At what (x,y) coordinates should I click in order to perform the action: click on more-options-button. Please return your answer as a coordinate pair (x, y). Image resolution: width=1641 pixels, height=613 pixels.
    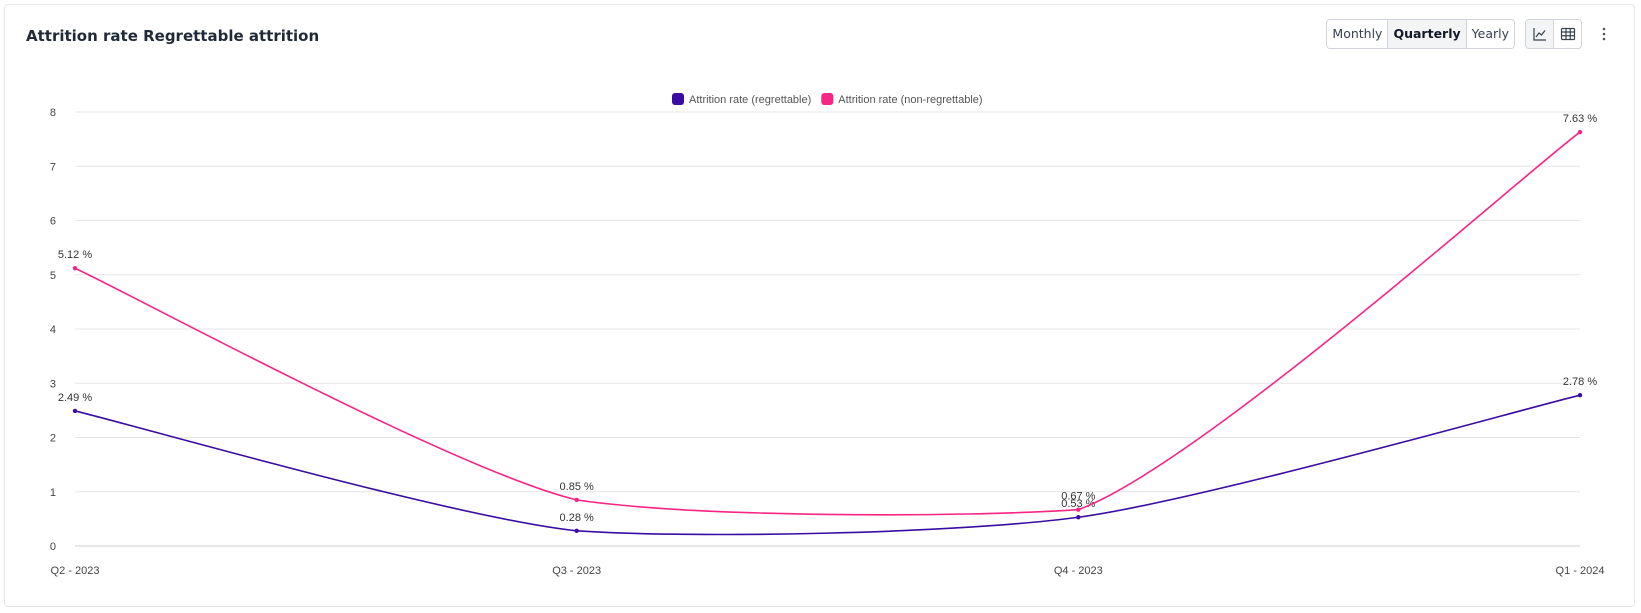
    Looking at the image, I should click on (1604, 34).